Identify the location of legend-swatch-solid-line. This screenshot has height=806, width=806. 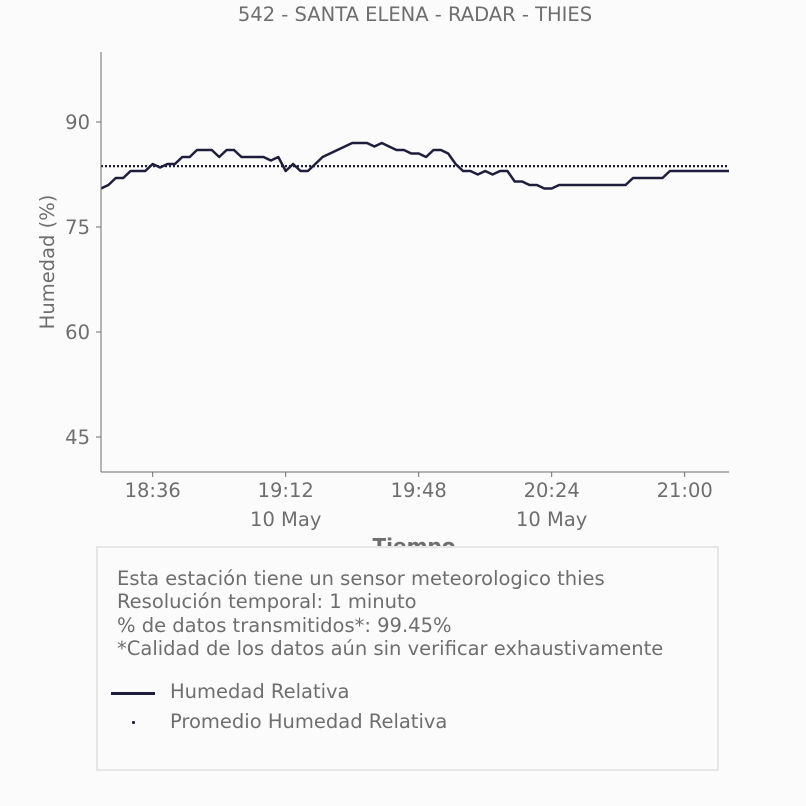
(133, 693).